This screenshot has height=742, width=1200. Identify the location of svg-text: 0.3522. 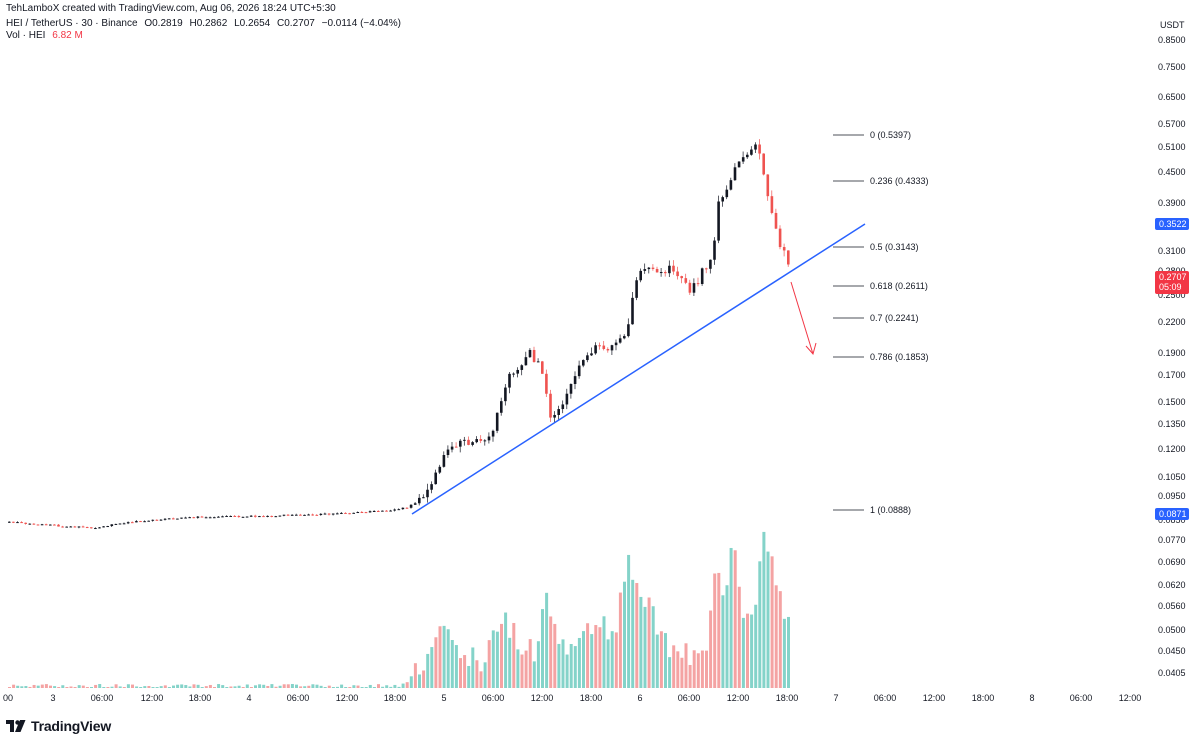
(1173, 224).